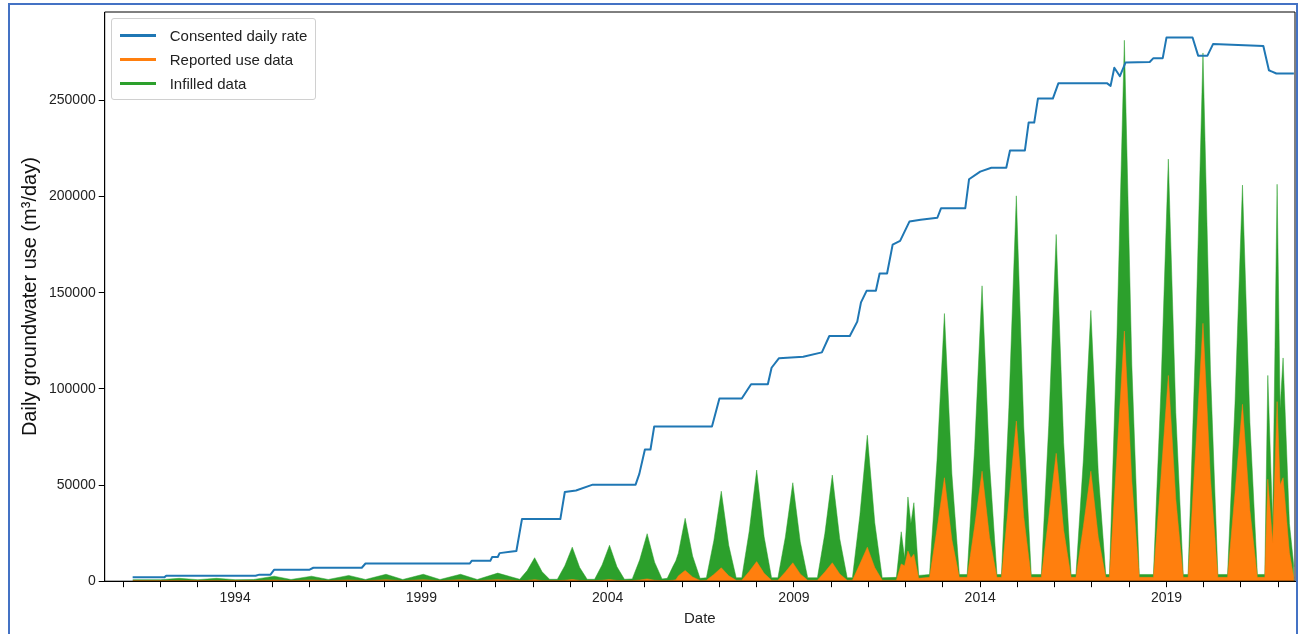 This screenshot has height=634, width=1303. Describe the element at coordinates (76, 483) in the screenshot. I see `y-tick-label: 50000` at that location.